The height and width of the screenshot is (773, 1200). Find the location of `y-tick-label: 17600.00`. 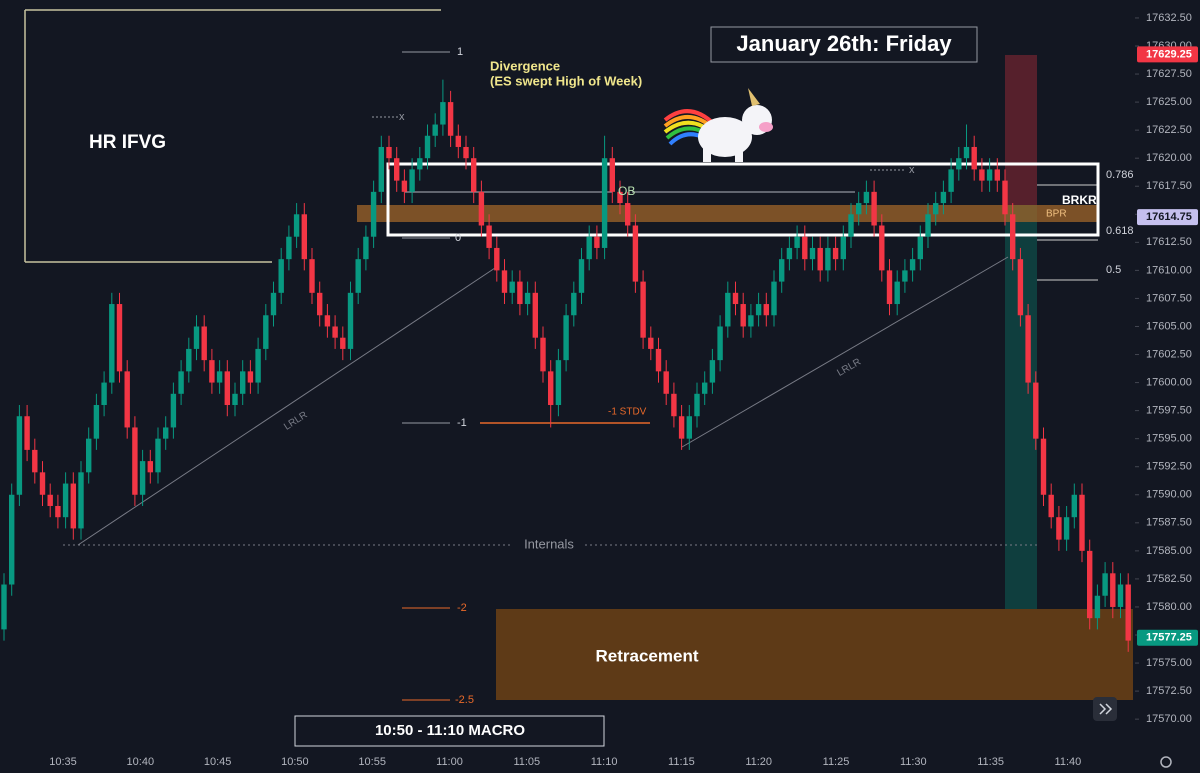

y-tick-label: 17600.00 is located at coordinates (1169, 382).